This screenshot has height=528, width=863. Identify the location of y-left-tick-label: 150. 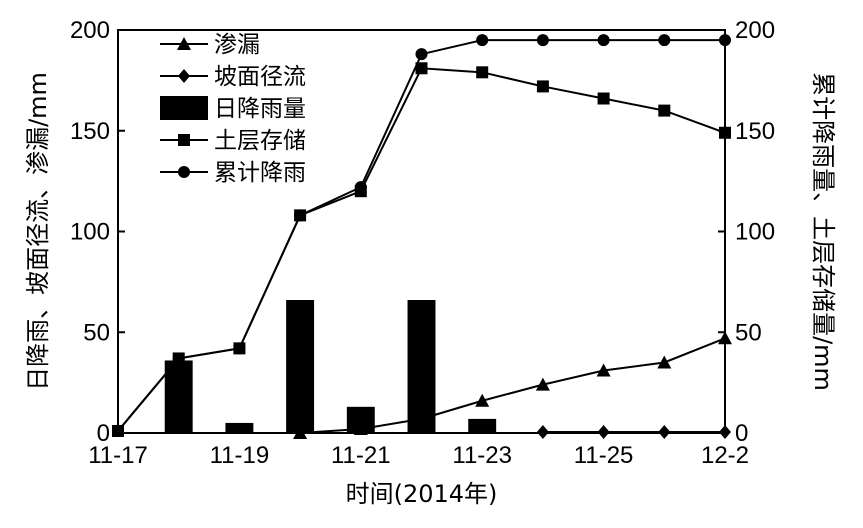
(90, 131).